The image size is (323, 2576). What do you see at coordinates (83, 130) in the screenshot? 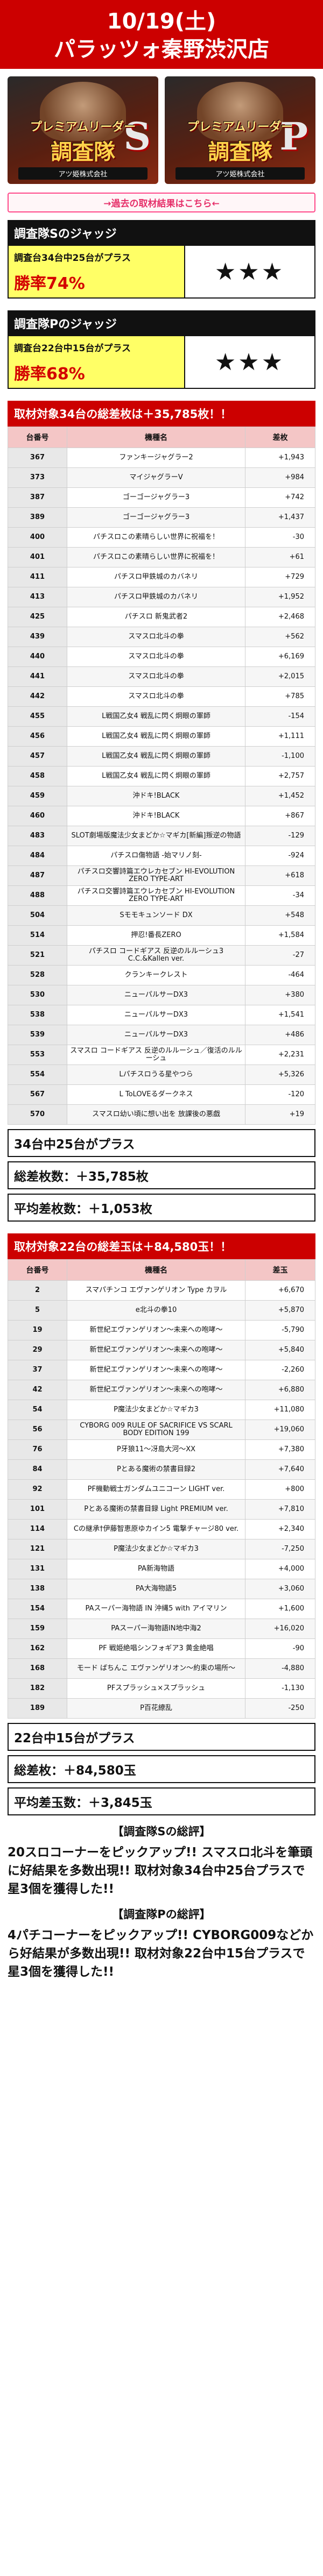
I see `banner-survey-s: S プレミアムリーダー 調査隊 アツ姫株式会社` at bounding box center [83, 130].